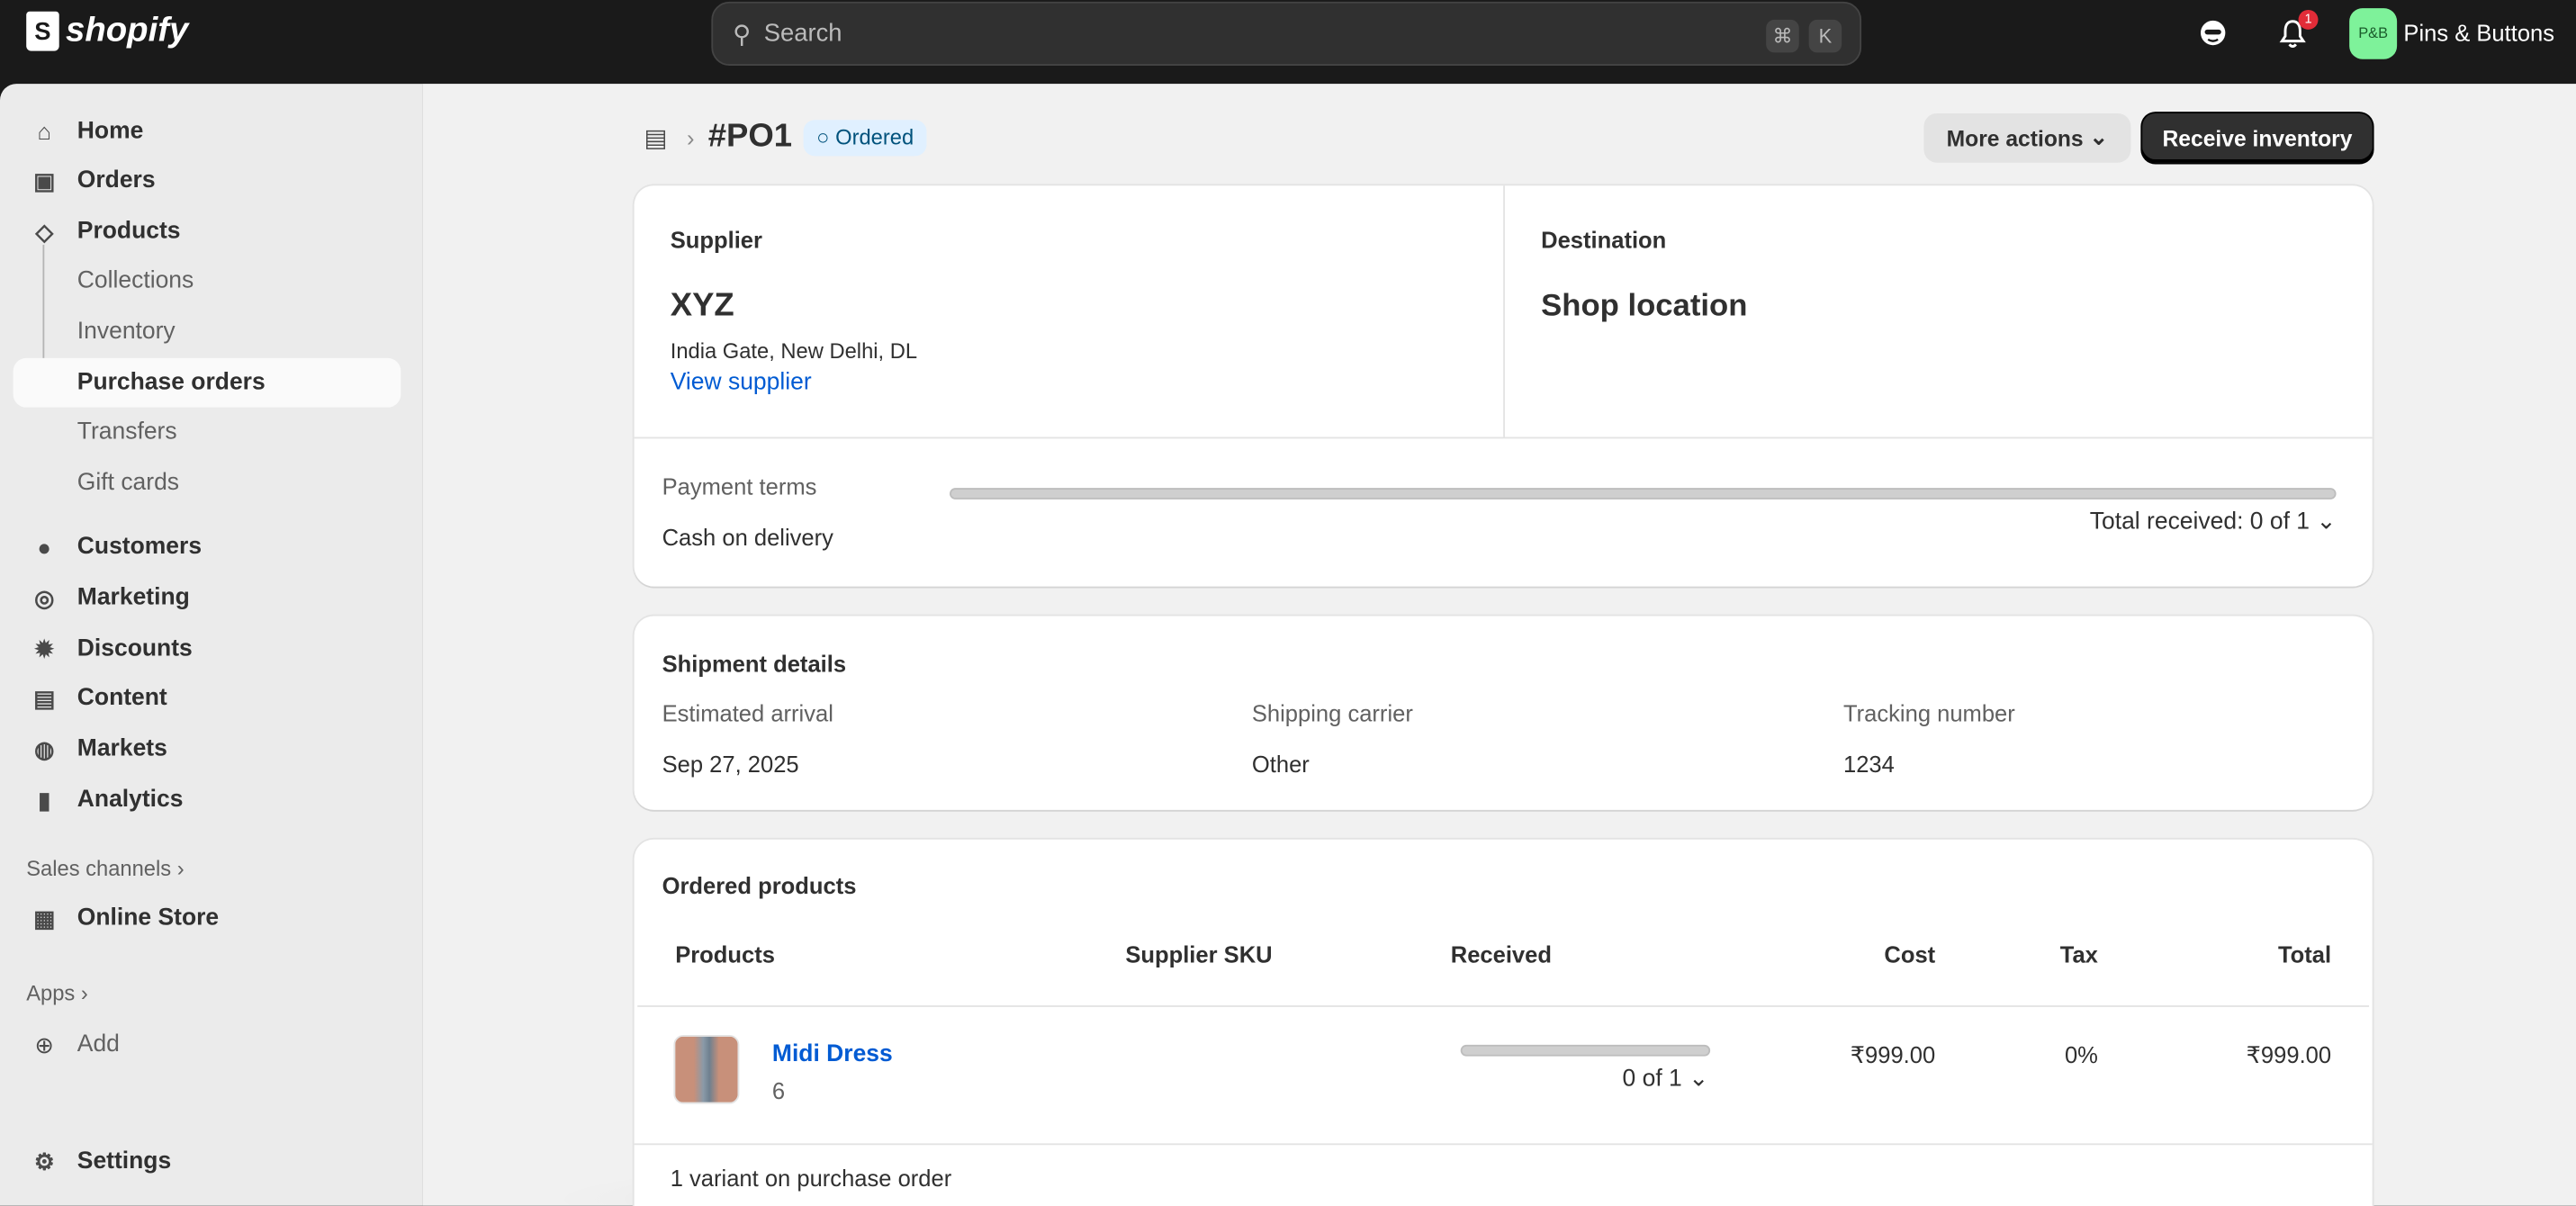 This screenshot has height=1206, width=2576. What do you see at coordinates (702, 305) in the screenshot?
I see `supplier-name: XYZ` at bounding box center [702, 305].